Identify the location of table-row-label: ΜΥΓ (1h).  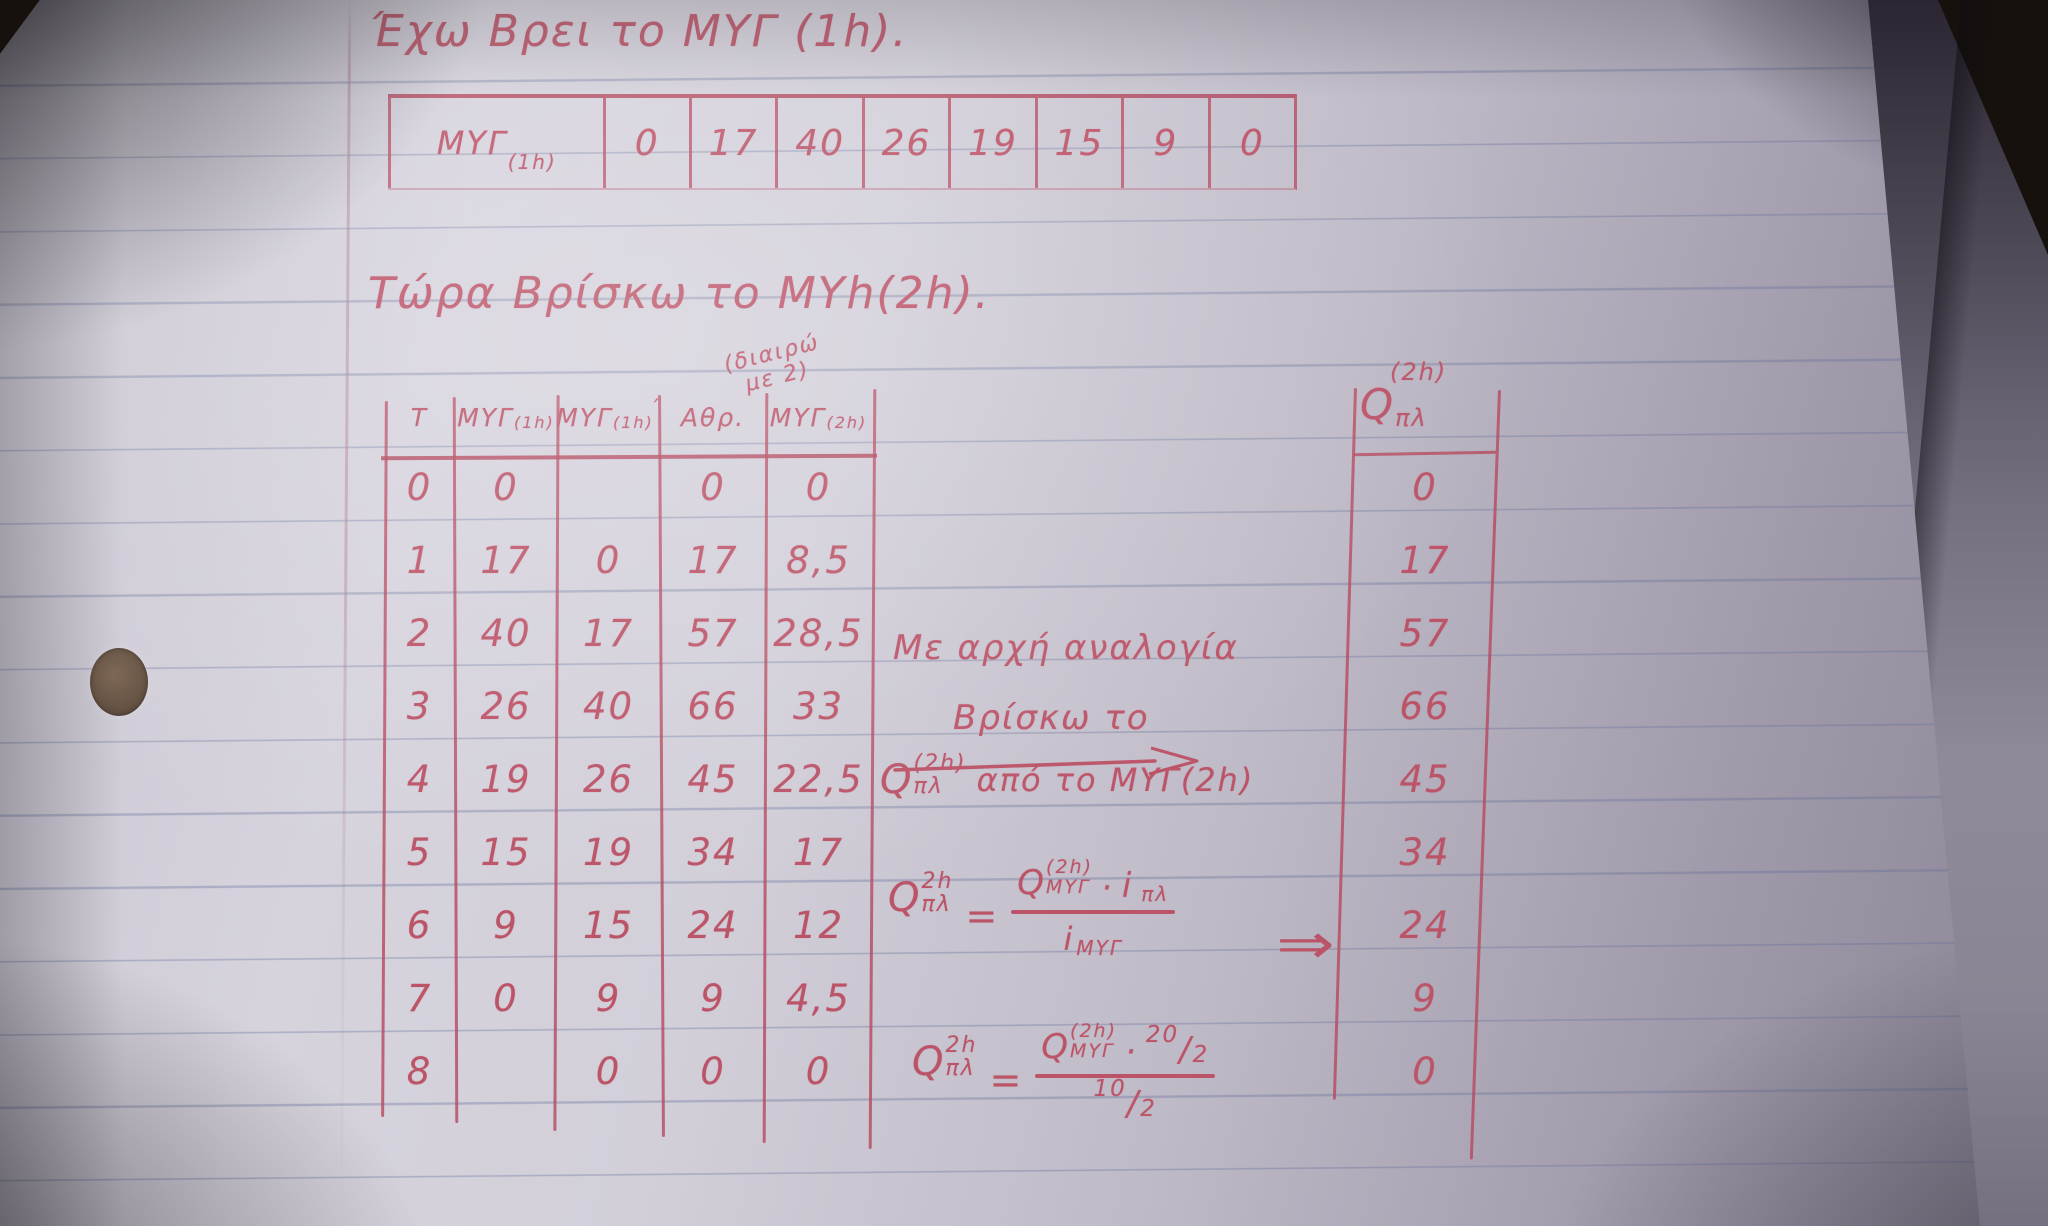
(495, 143).